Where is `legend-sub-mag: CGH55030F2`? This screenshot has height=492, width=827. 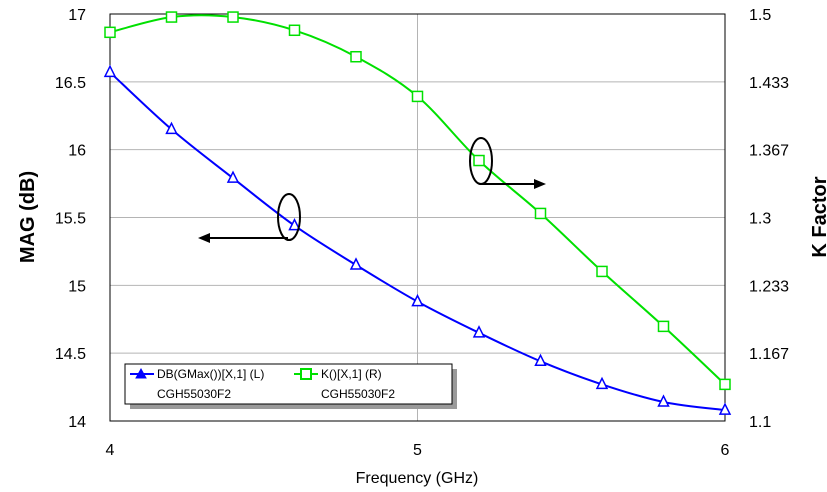 legend-sub-mag: CGH55030F2 is located at coordinates (194, 394).